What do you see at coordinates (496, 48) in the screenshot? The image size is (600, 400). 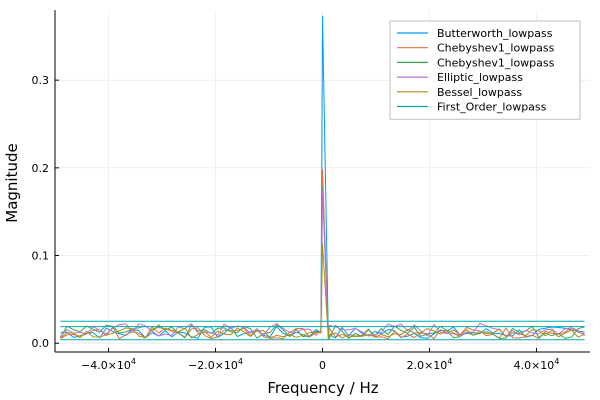 I see `legend-label-1: Chebyshev1_lowpass` at bounding box center [496, 48].